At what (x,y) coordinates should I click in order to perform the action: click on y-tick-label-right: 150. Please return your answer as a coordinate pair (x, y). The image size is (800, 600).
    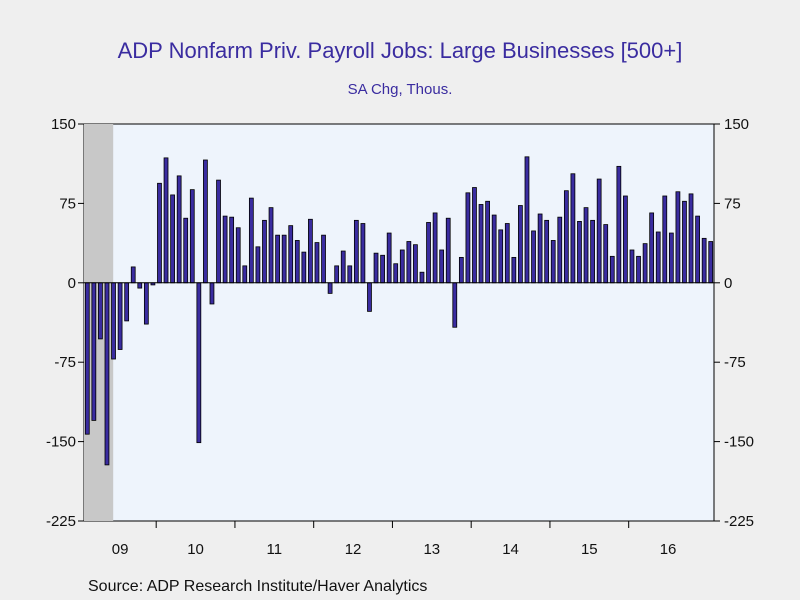
    Looking at the image, I should click on (736, 124).